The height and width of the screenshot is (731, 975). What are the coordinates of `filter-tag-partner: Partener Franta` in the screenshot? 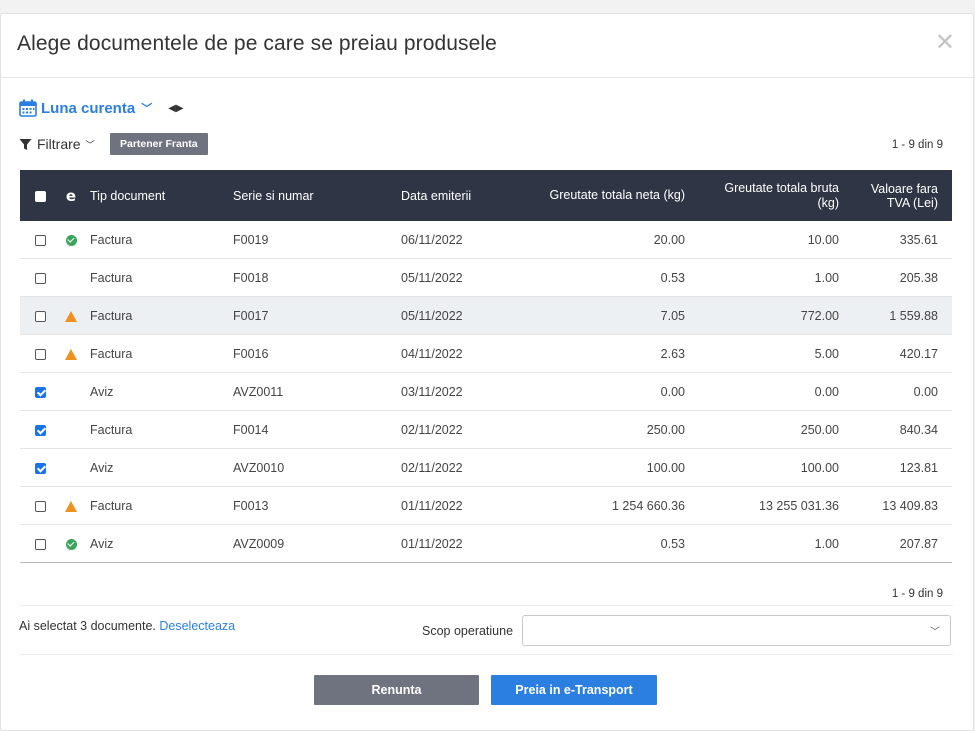 It's located at (159, 144).